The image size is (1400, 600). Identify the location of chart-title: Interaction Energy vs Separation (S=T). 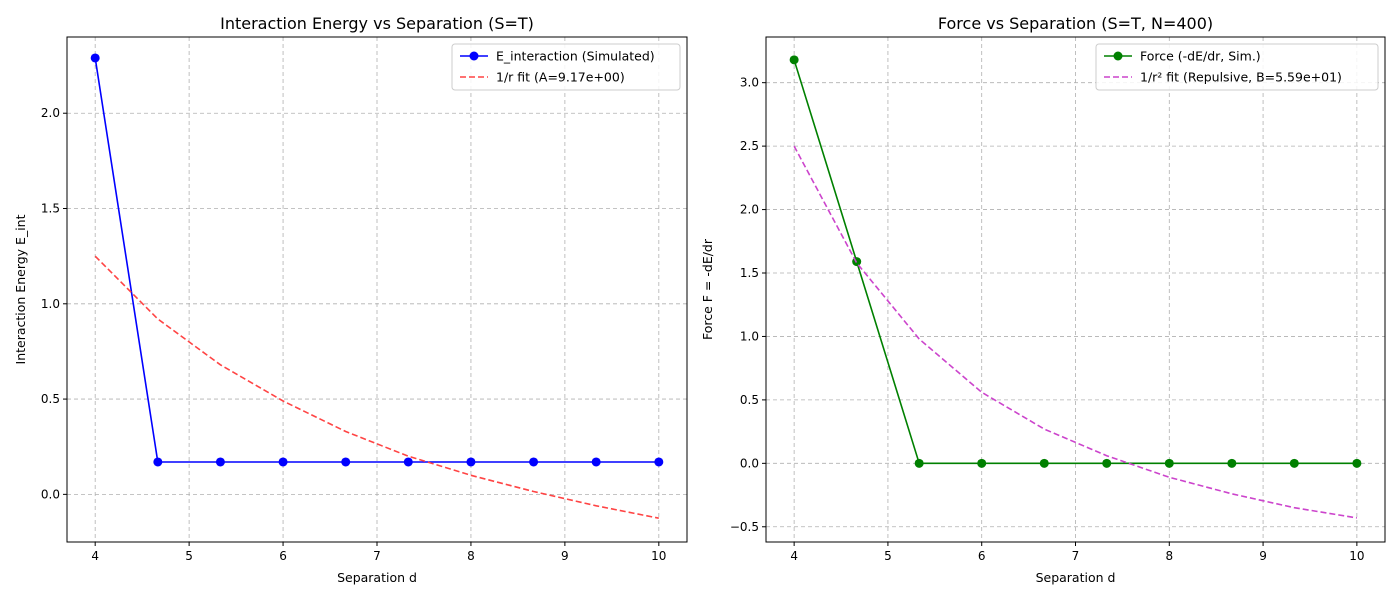
(377, 23).